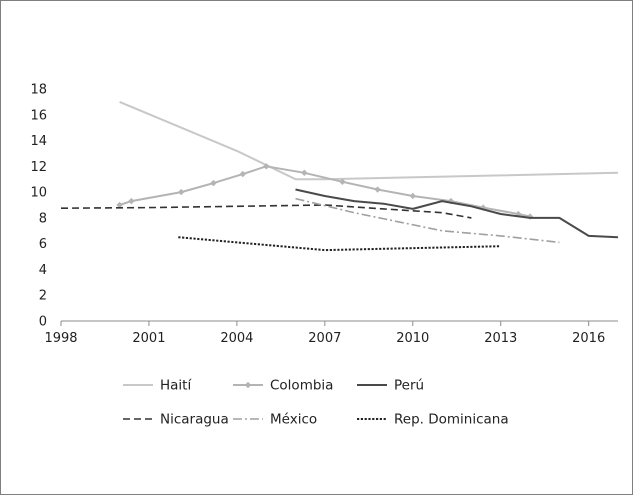 This screenshot has height=496, width=633. What do you see at coordinates (60, 338) in the screenshot?
I see `x-tick-label: 1998` at bounding box center [60, 338].